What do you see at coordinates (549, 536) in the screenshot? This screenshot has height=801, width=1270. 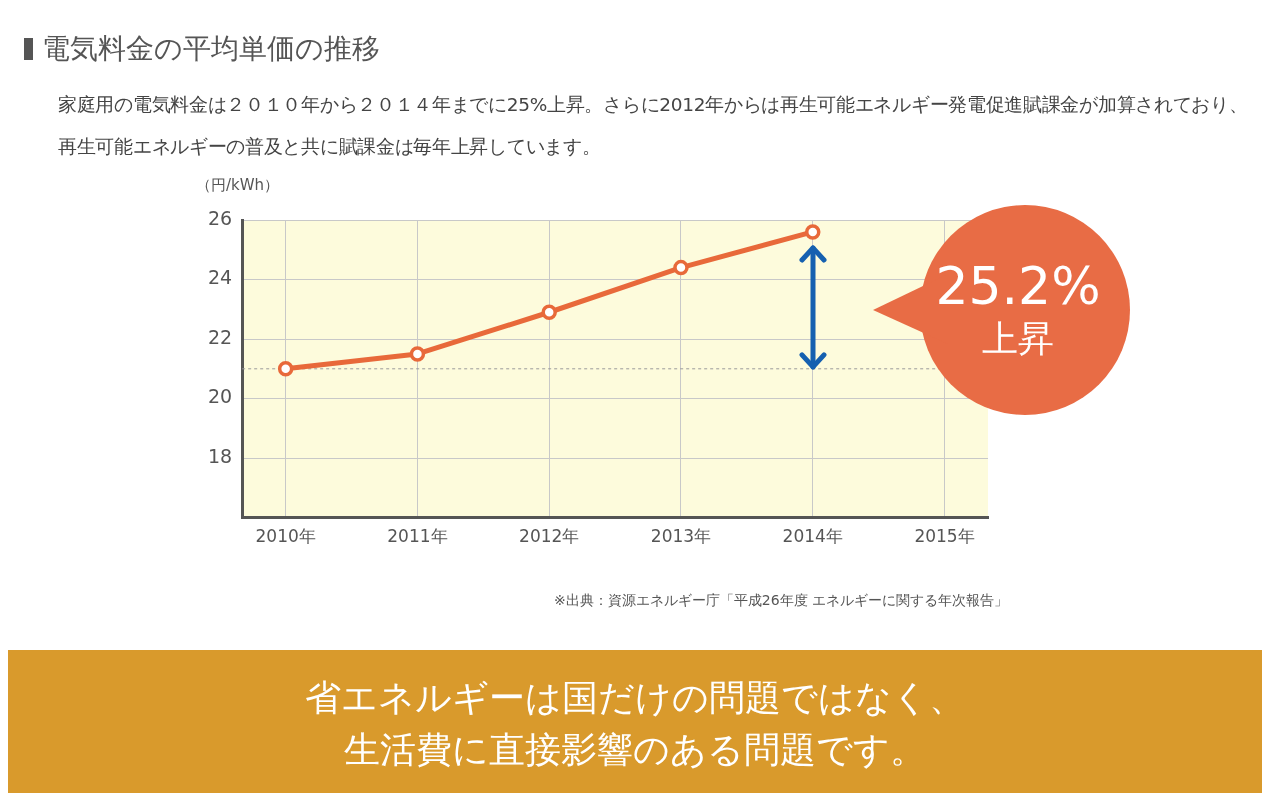 I see `x-tick-label: 2012年` at bounding box center [549, 536].